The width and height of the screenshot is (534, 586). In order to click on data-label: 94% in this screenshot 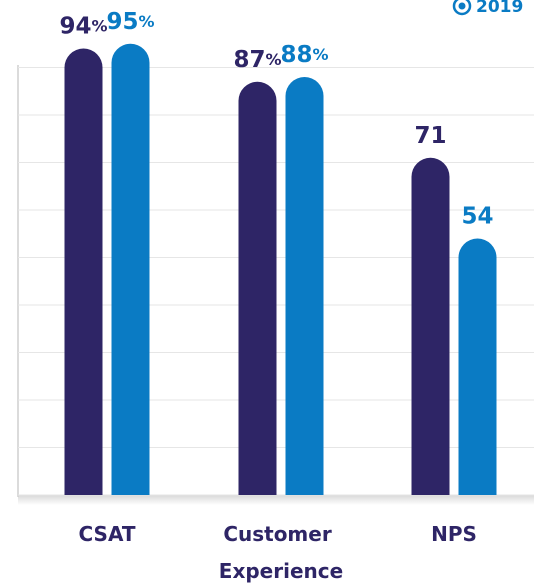, I will do `click(83, 26)`.